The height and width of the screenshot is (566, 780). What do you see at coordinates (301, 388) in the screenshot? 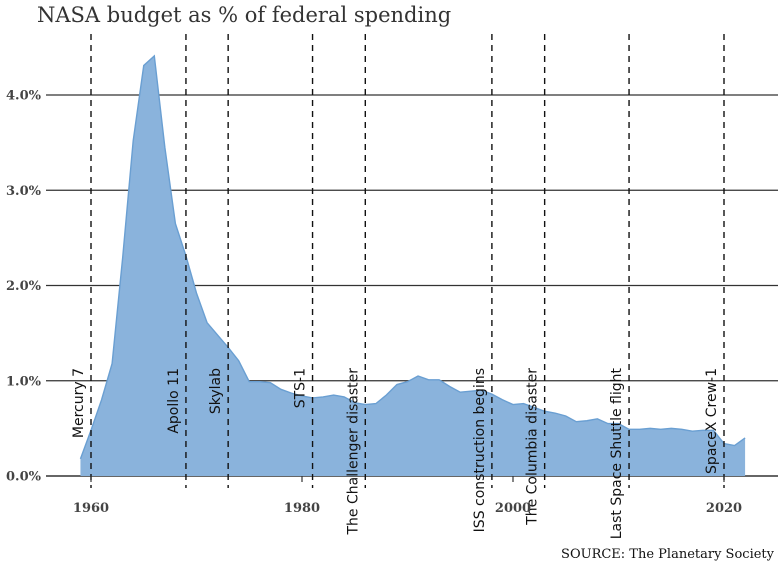
I see `event-label: STS-1` at bounding box center [301, 388].